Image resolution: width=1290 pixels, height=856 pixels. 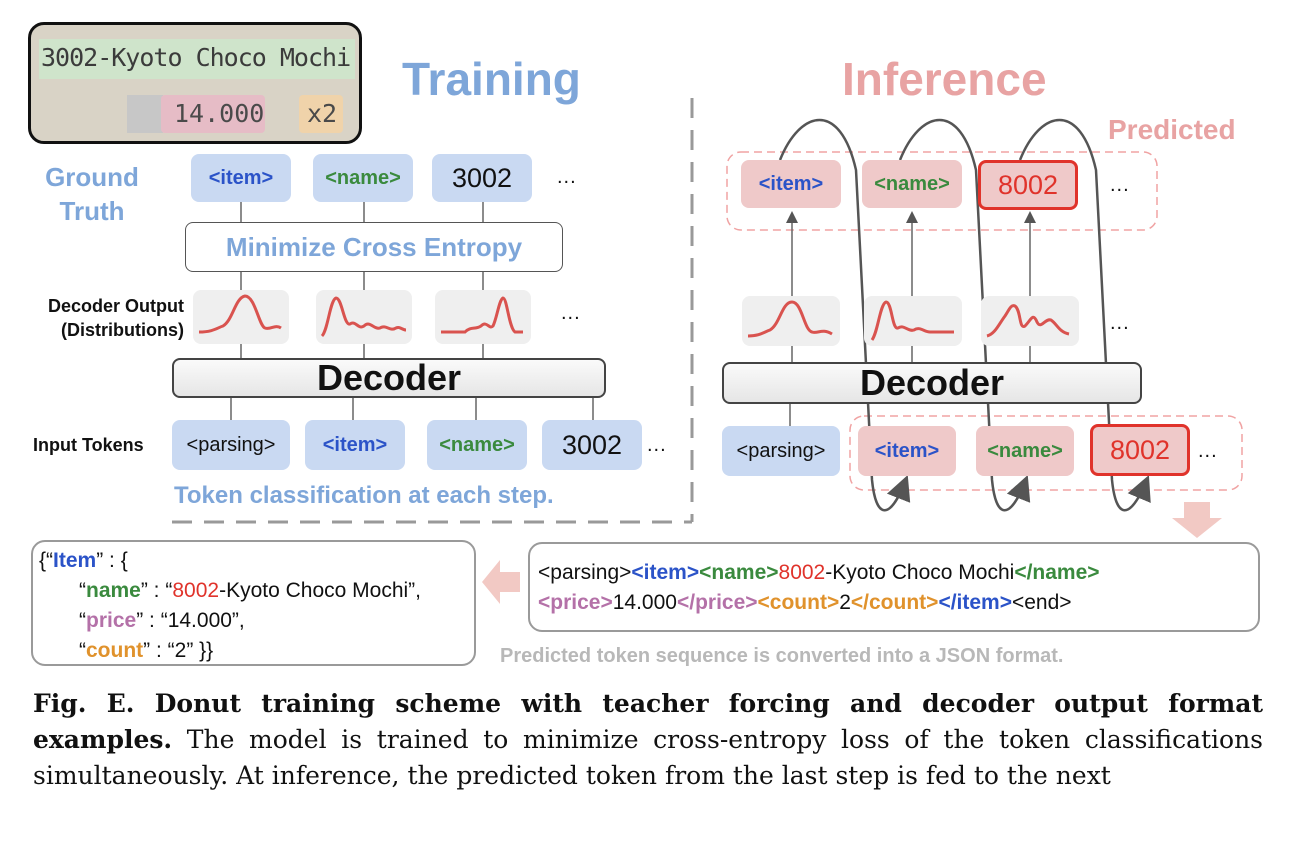 What do you see at coordinates (92, 194) in the screenshot?
I see `ground-truth-label: Ground Truth` at bounding box center [92, 194].